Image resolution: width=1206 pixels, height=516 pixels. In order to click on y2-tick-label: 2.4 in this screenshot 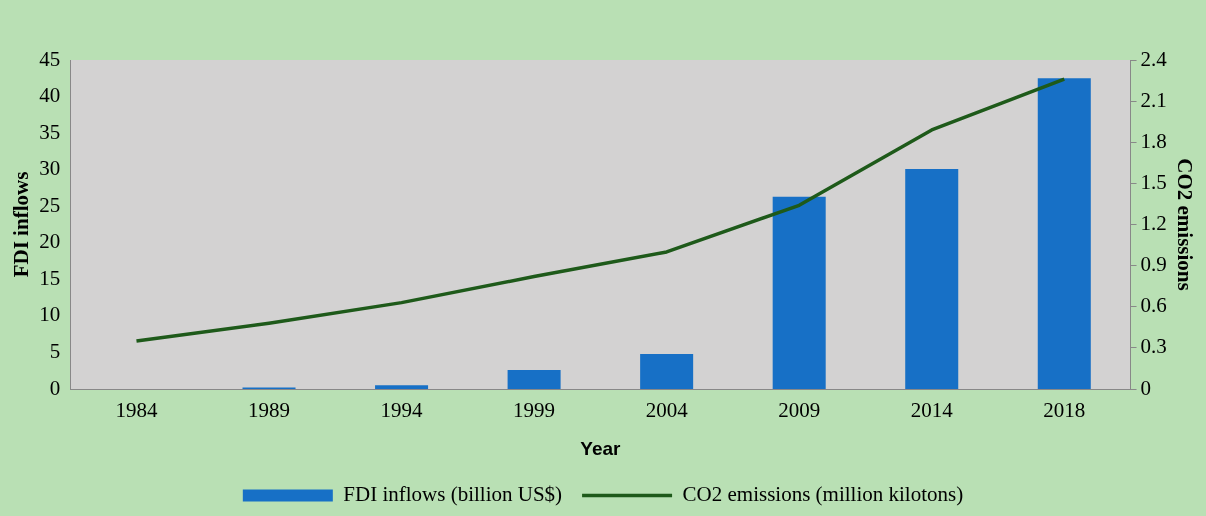, I will do `click(1154, 58)`.